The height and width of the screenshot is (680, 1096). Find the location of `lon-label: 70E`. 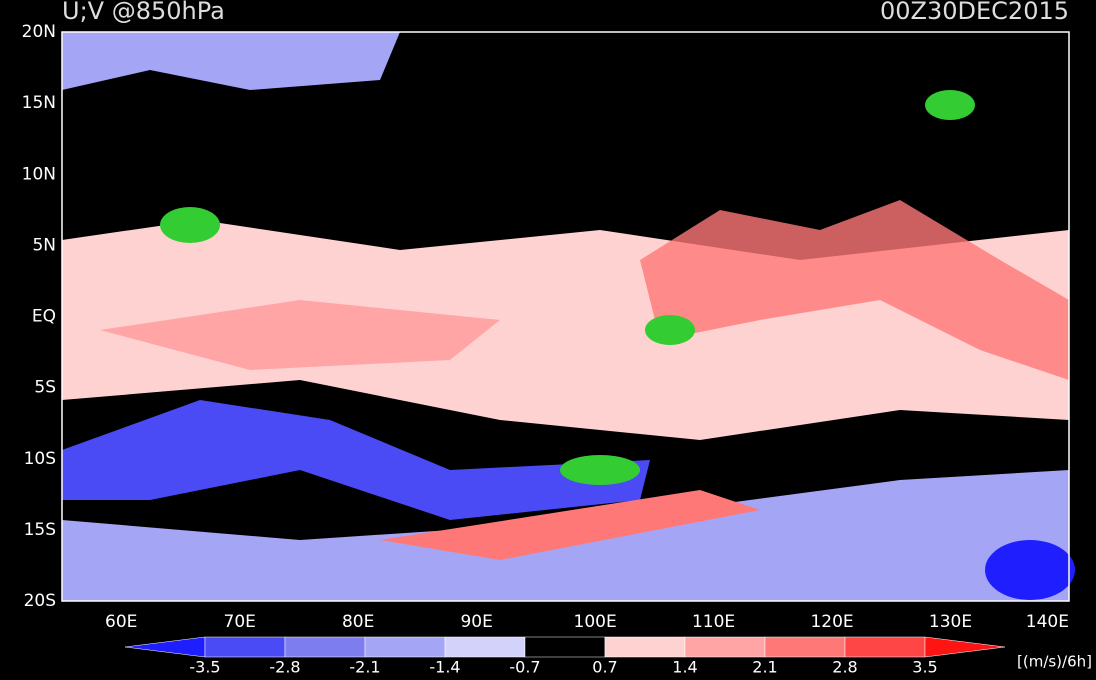

lon-label: 70E is located at coordinates (240, 622).